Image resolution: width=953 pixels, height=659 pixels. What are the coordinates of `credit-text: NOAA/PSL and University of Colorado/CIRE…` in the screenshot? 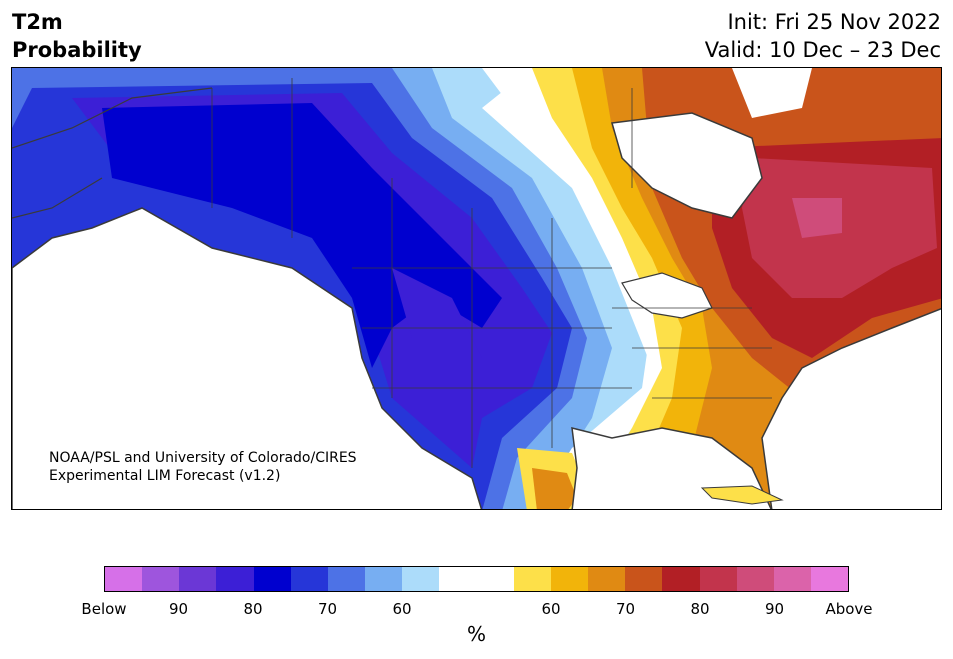 It's located at (203, 467).